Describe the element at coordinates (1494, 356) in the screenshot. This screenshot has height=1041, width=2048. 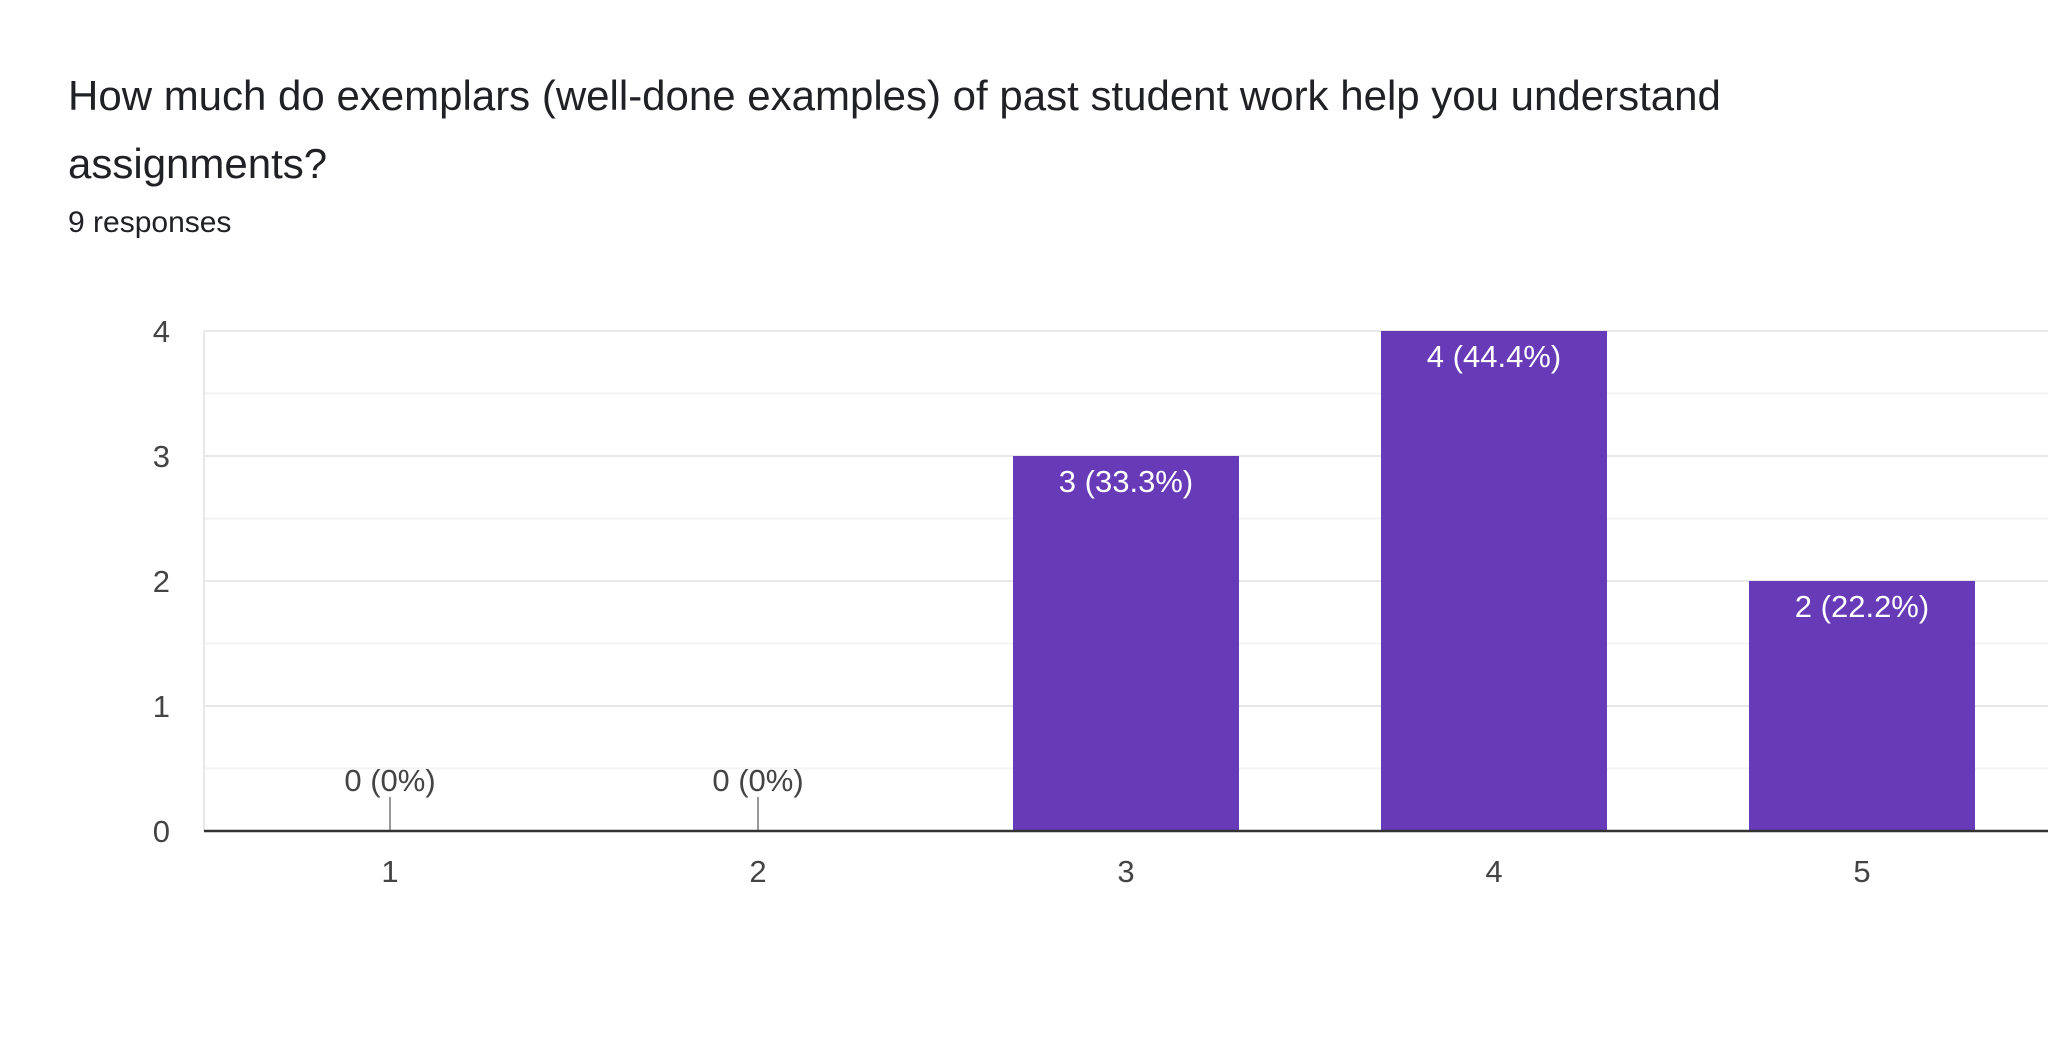
I see `bar-data-label: 4 (44.4%)` at that location.